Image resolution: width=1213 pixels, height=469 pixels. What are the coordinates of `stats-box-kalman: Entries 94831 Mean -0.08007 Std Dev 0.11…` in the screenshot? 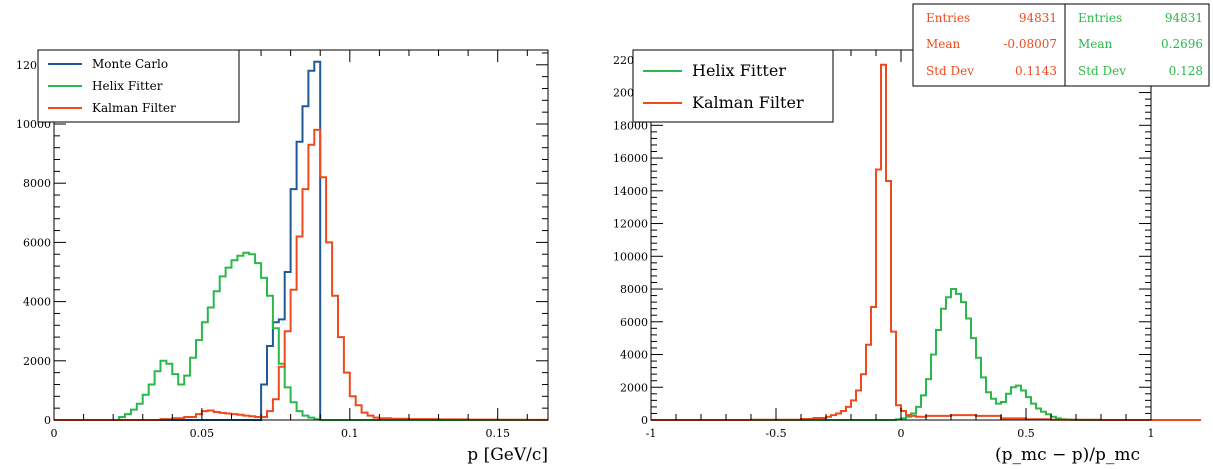 It's located at (989, 45).